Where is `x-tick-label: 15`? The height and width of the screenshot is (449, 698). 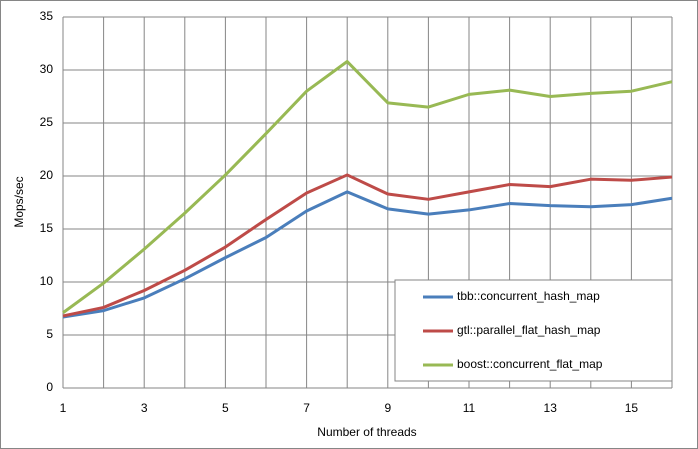 x-tick-label: 15 is located at coordinates (632, 408).